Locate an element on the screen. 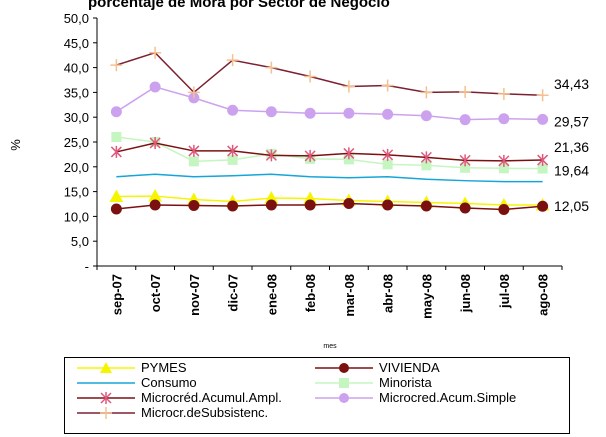 The width and height of the screenshot is (606, 437). x-tick-label: feb-08 is located at coordinates (310, 293).